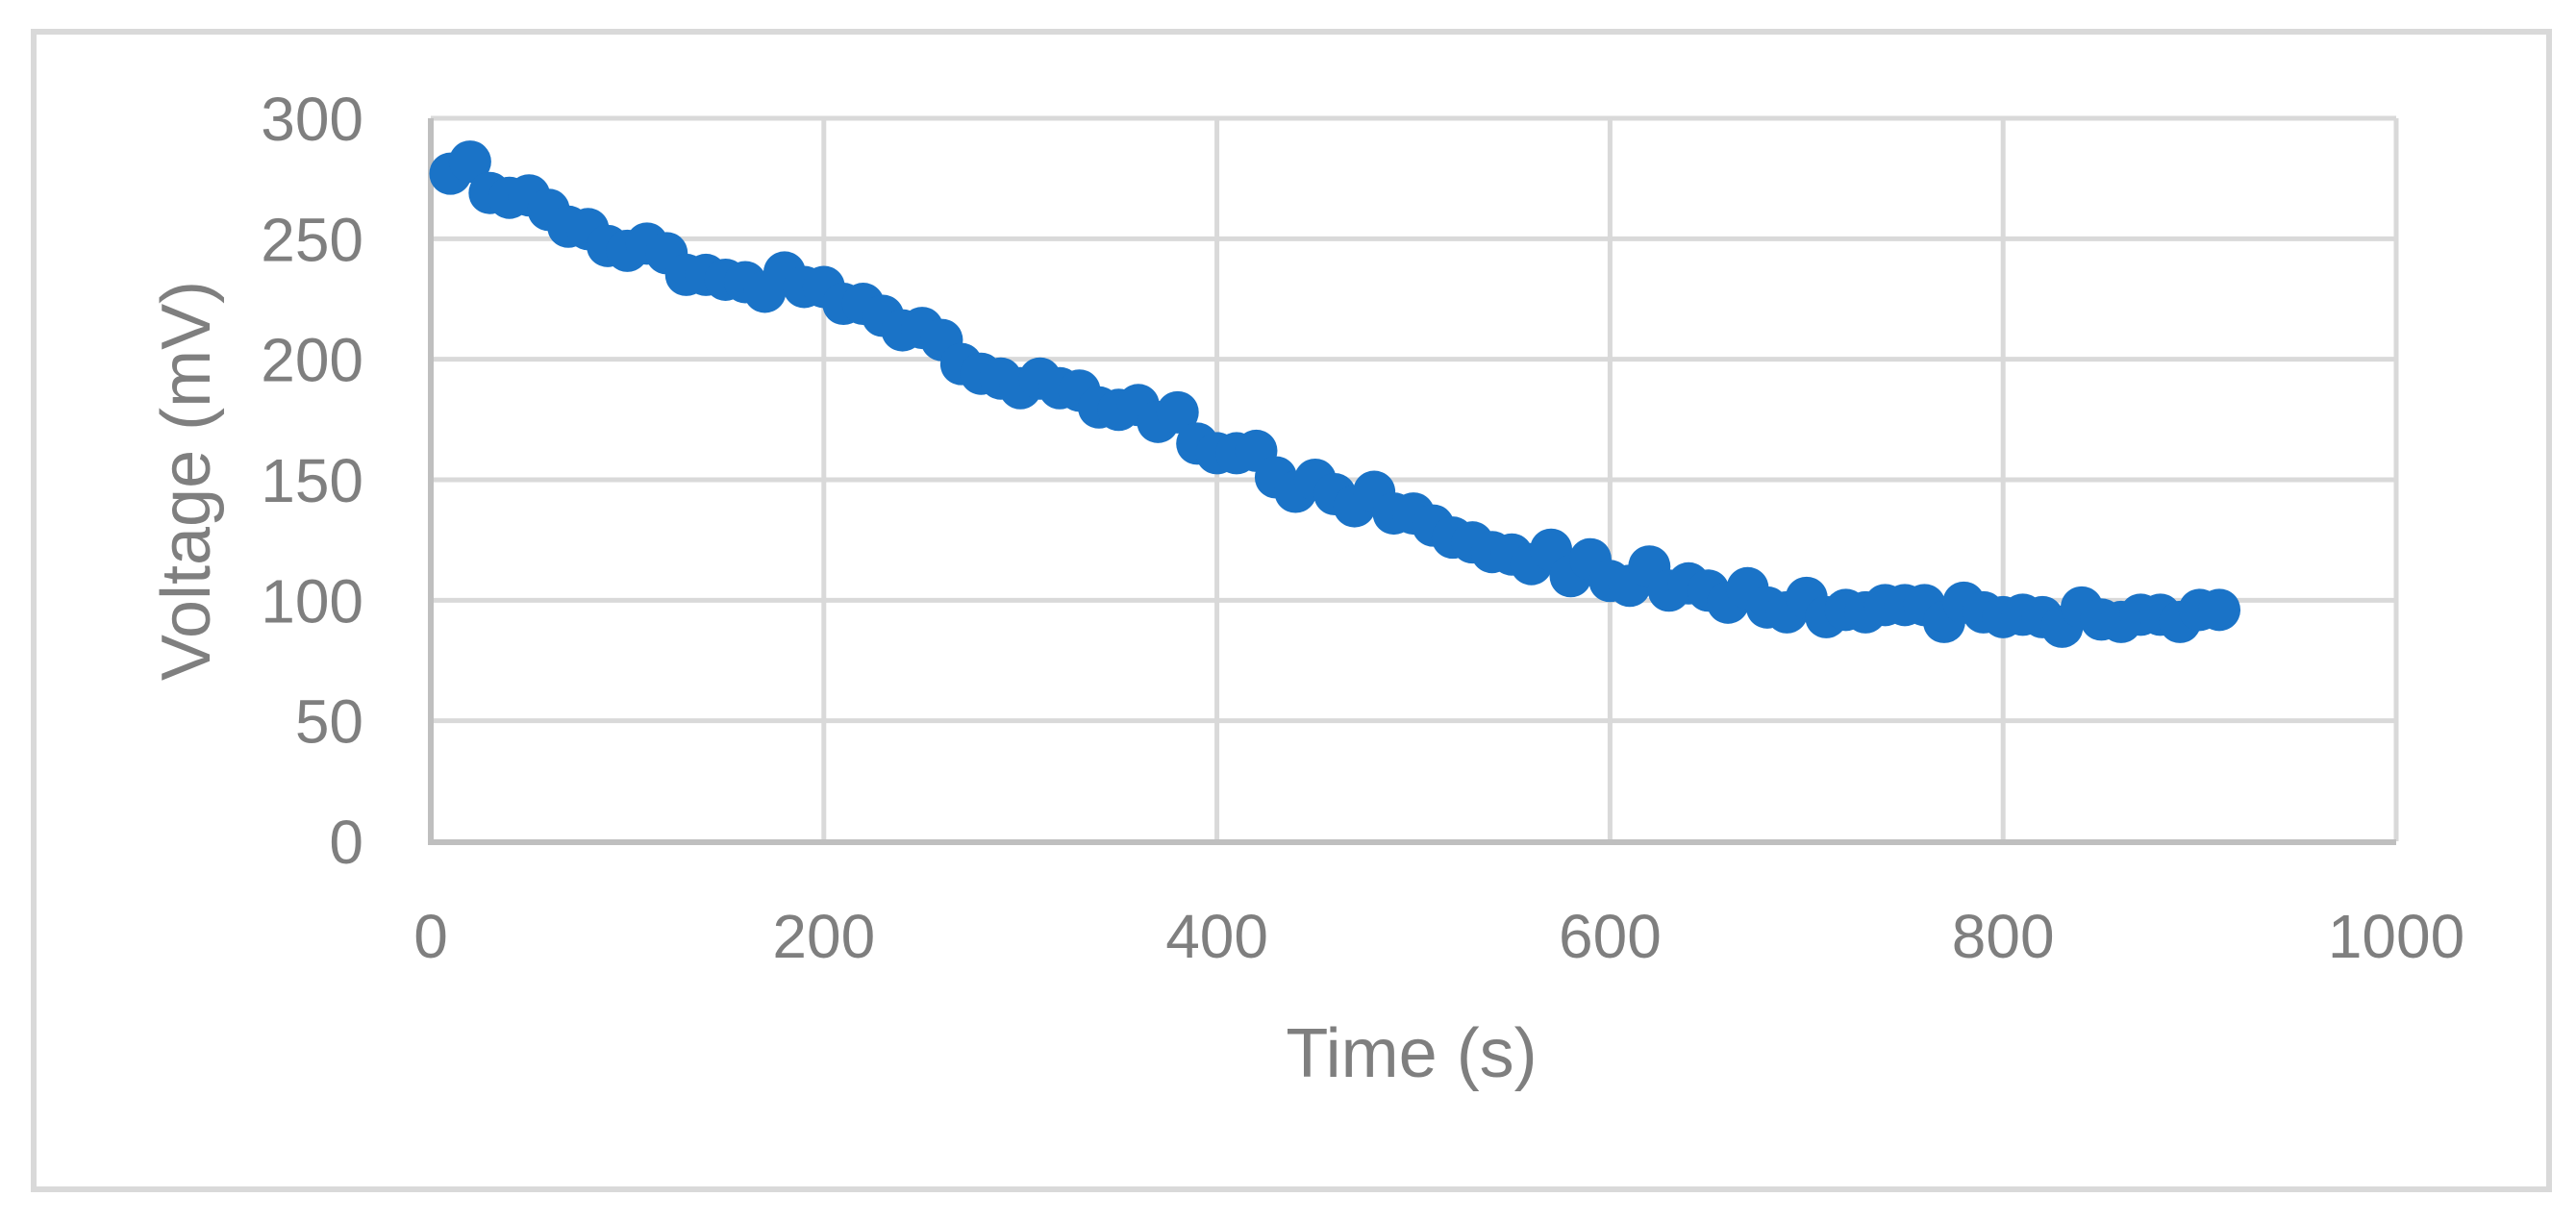 Image resolution: width=2576 pixels, height=1222 pixels. What do you see at coordinates (1610, 936) in the screenshot?
I see `x-tick-label: 600` at bounding box center [1610, 936].